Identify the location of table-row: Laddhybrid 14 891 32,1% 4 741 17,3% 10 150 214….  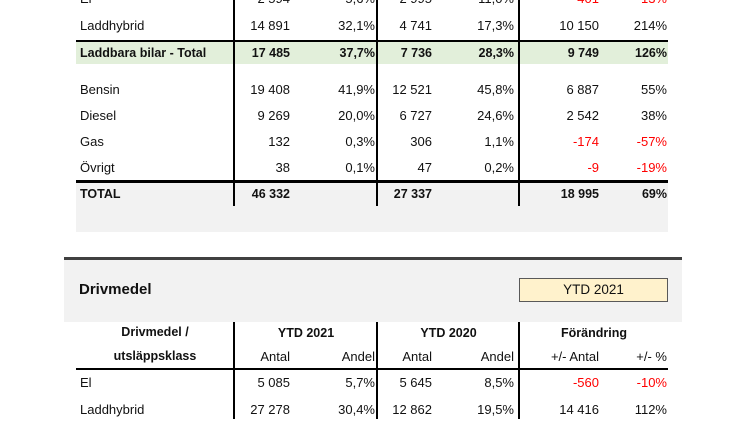
(372, 26).